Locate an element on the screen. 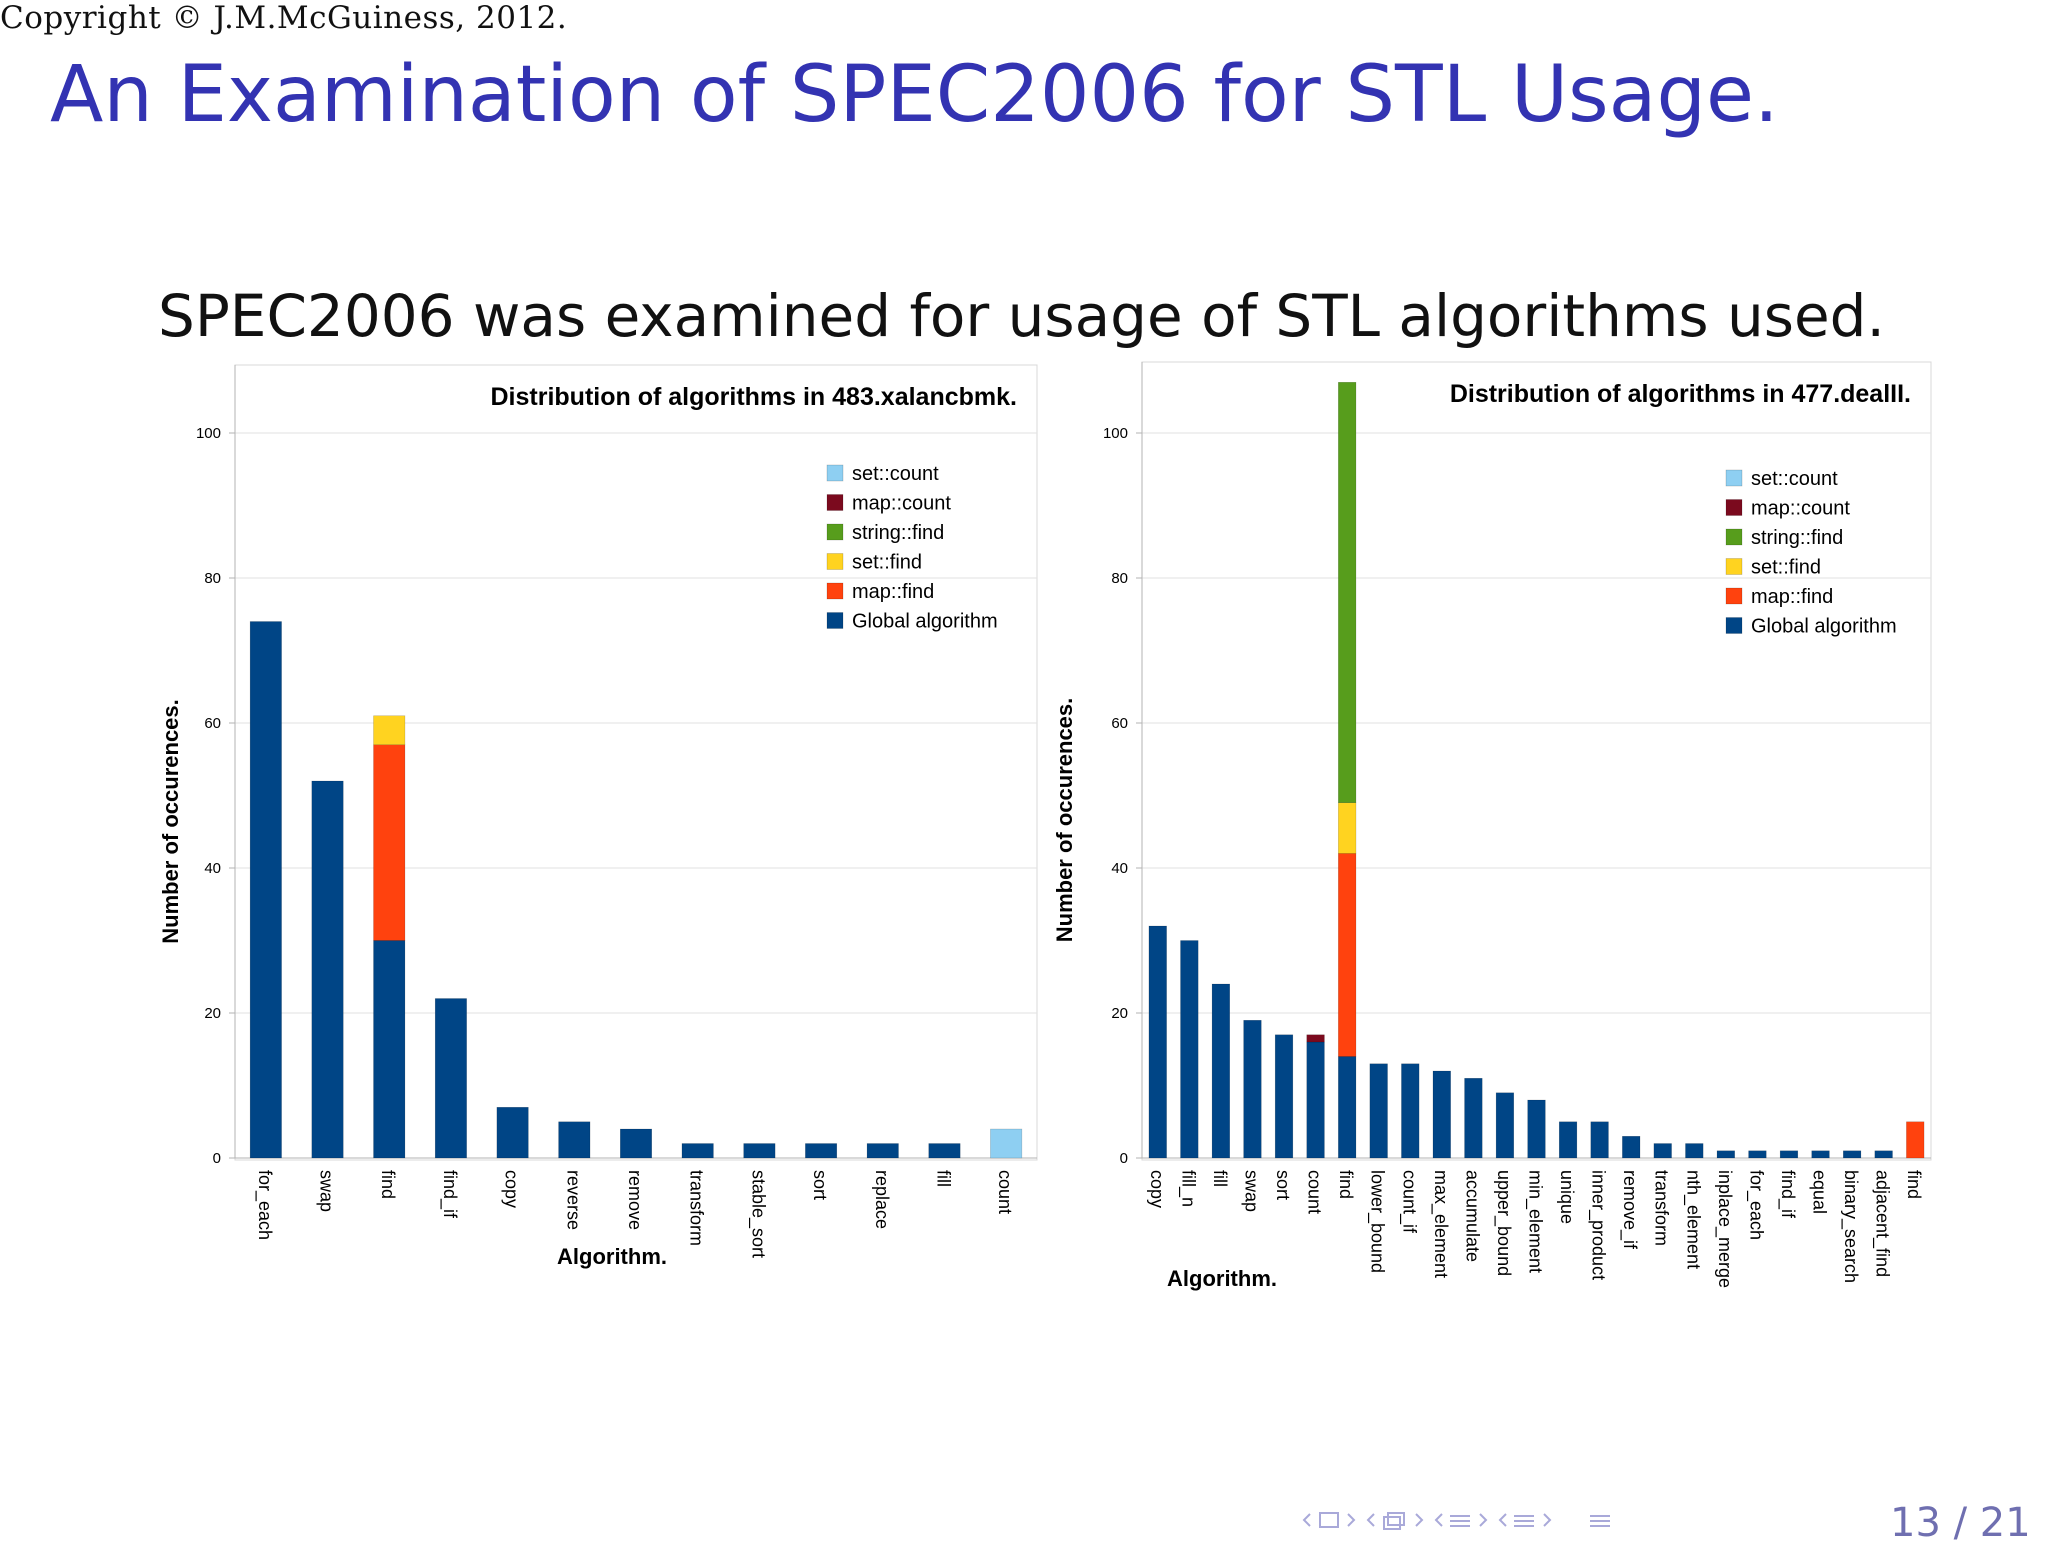  x-tick-label: stable_sort is located at coordinates (757, 1214).